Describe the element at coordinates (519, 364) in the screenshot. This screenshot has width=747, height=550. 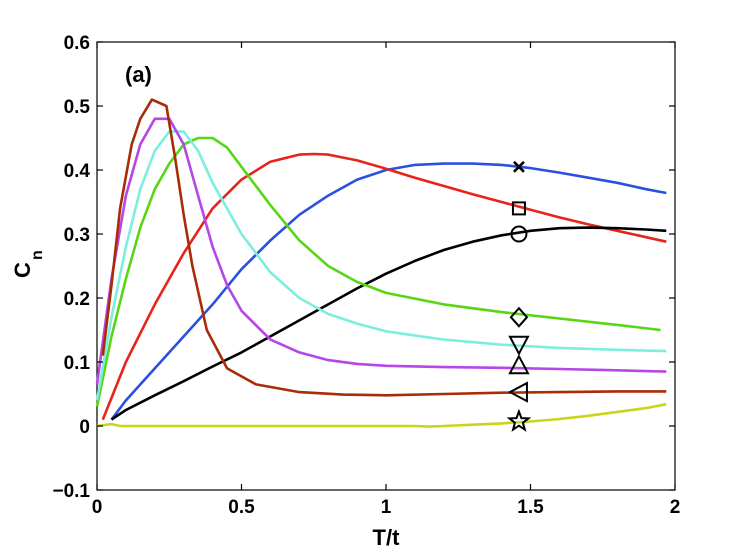
I see `marker-triangle-up` at that location.